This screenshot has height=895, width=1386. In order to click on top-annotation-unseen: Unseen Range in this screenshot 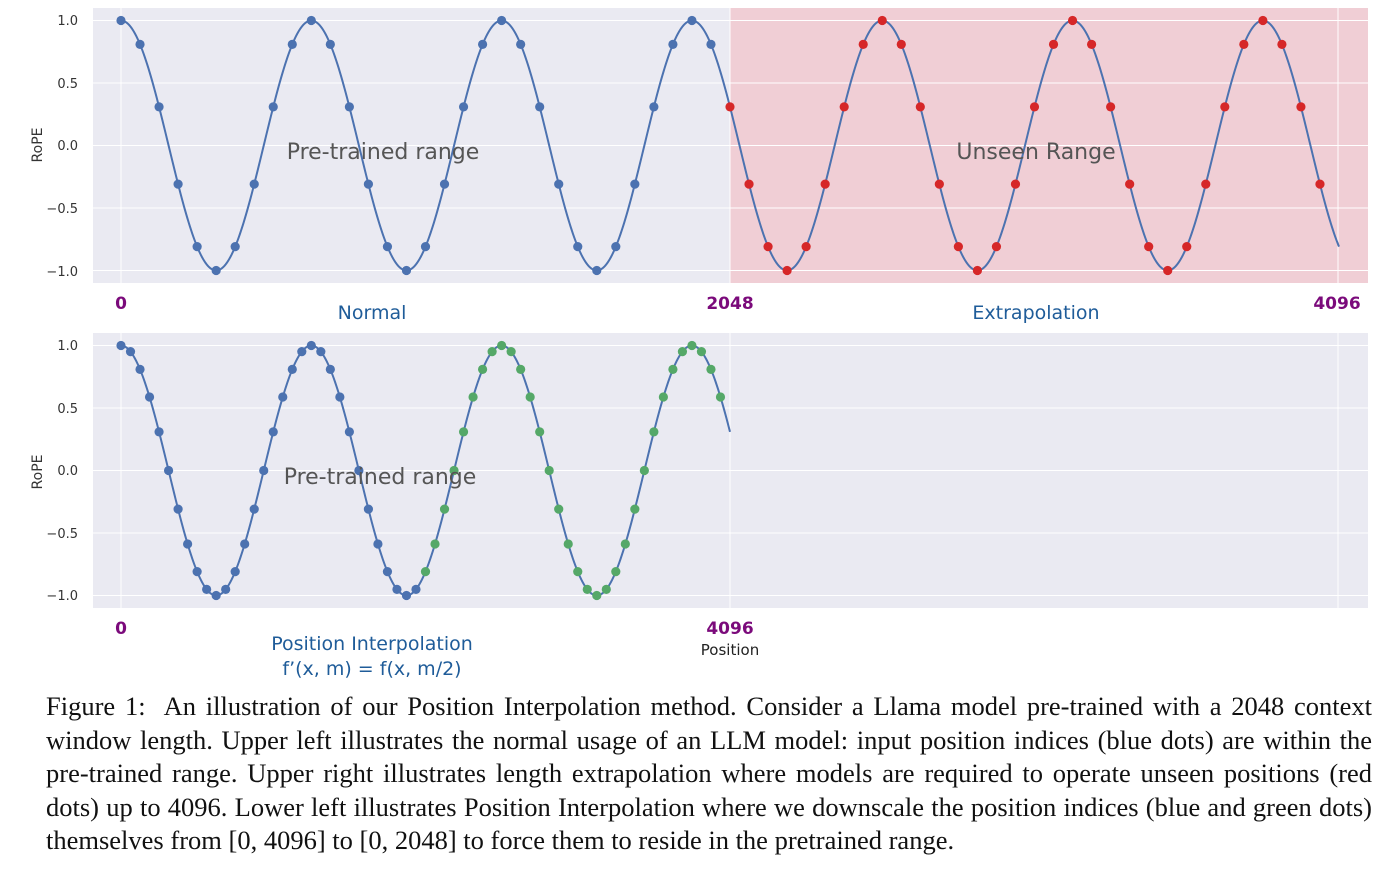, I will do `click(1035, 152)`.